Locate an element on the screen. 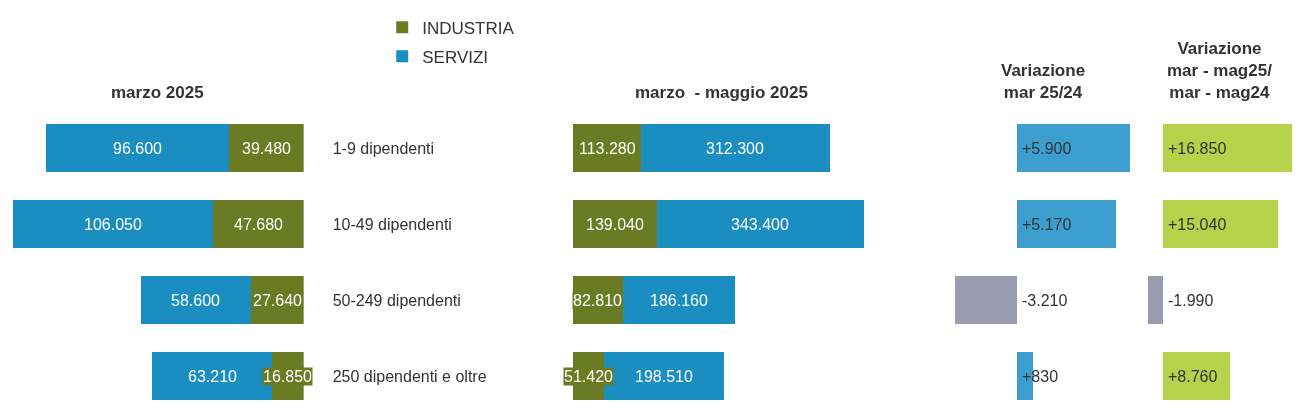  data-label: 106.050 is located at coordinates (113, 224).